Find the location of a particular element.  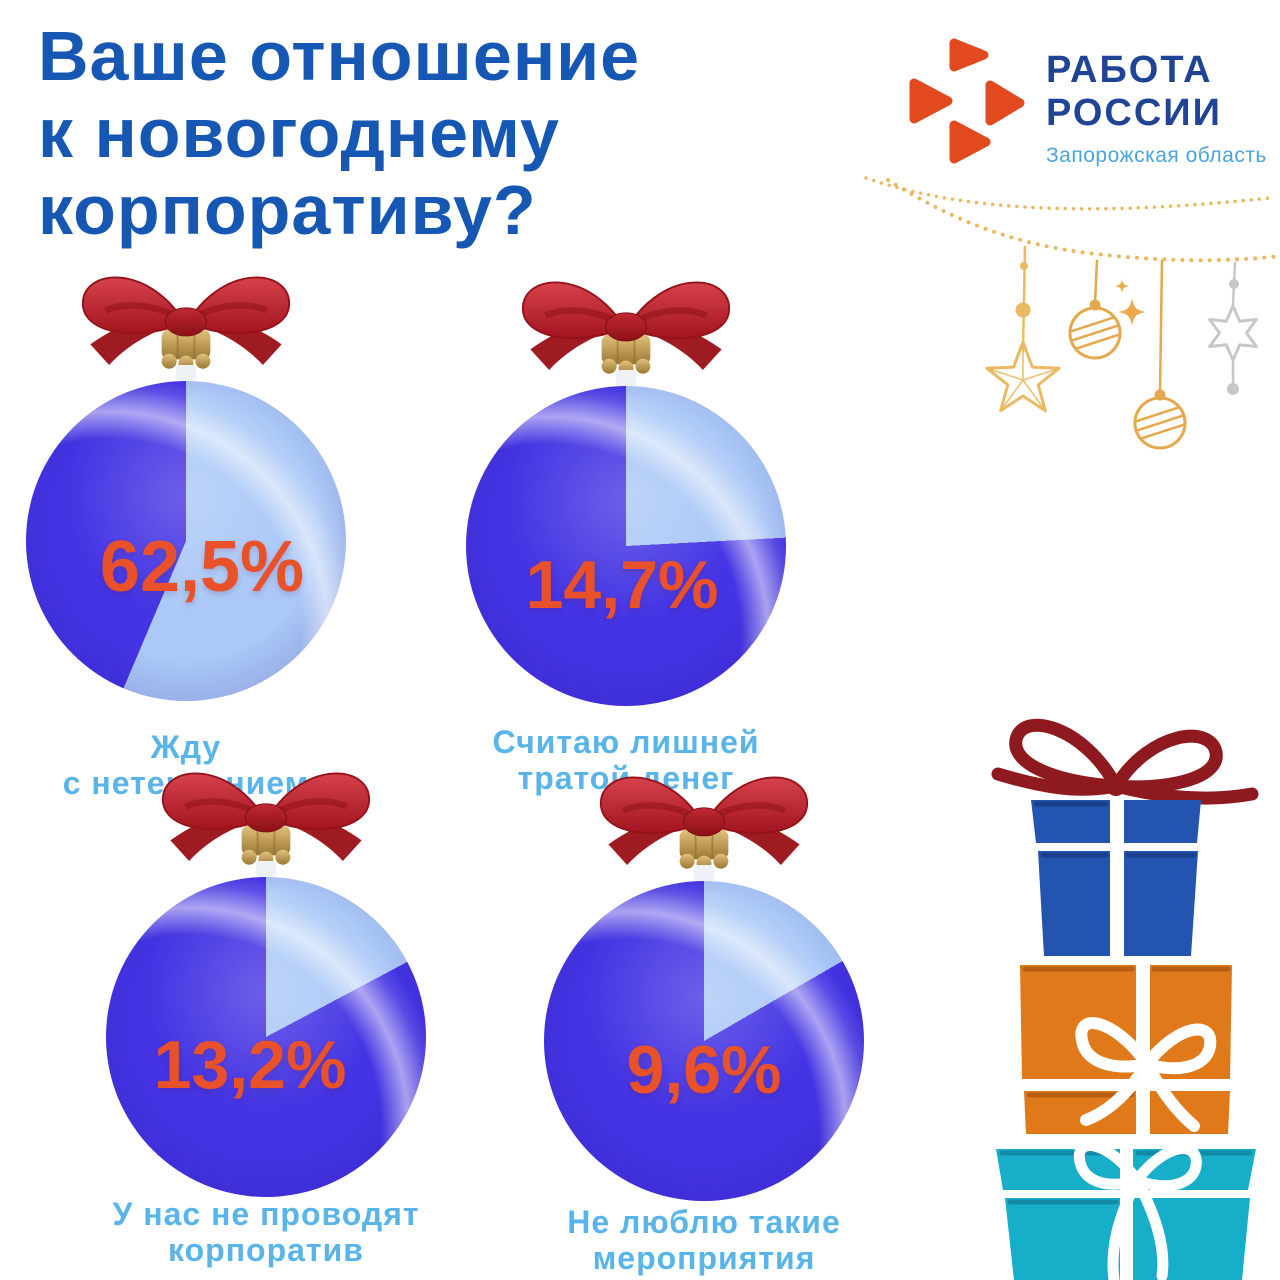

answer-label-line: У нас не проводят is located at coordinates (266, 1214).